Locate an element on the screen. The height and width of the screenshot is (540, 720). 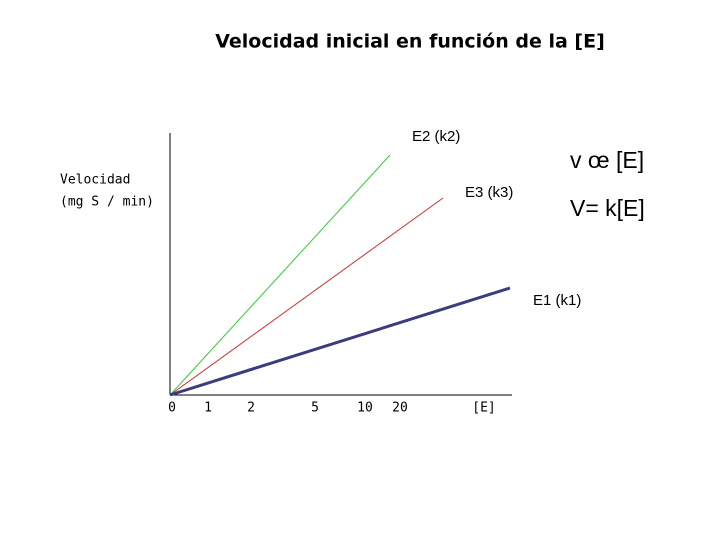
y-axis-unit: (mg S / min) is located at coordinates (107, 202).